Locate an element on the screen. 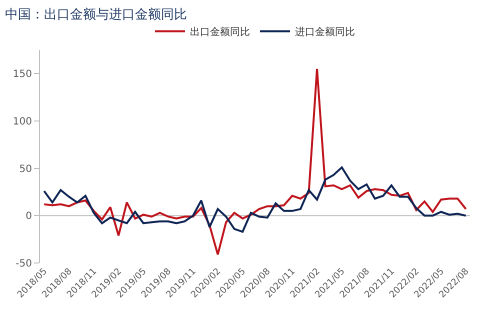  y-tick-label: 100 is located at coordinates (22, 122).